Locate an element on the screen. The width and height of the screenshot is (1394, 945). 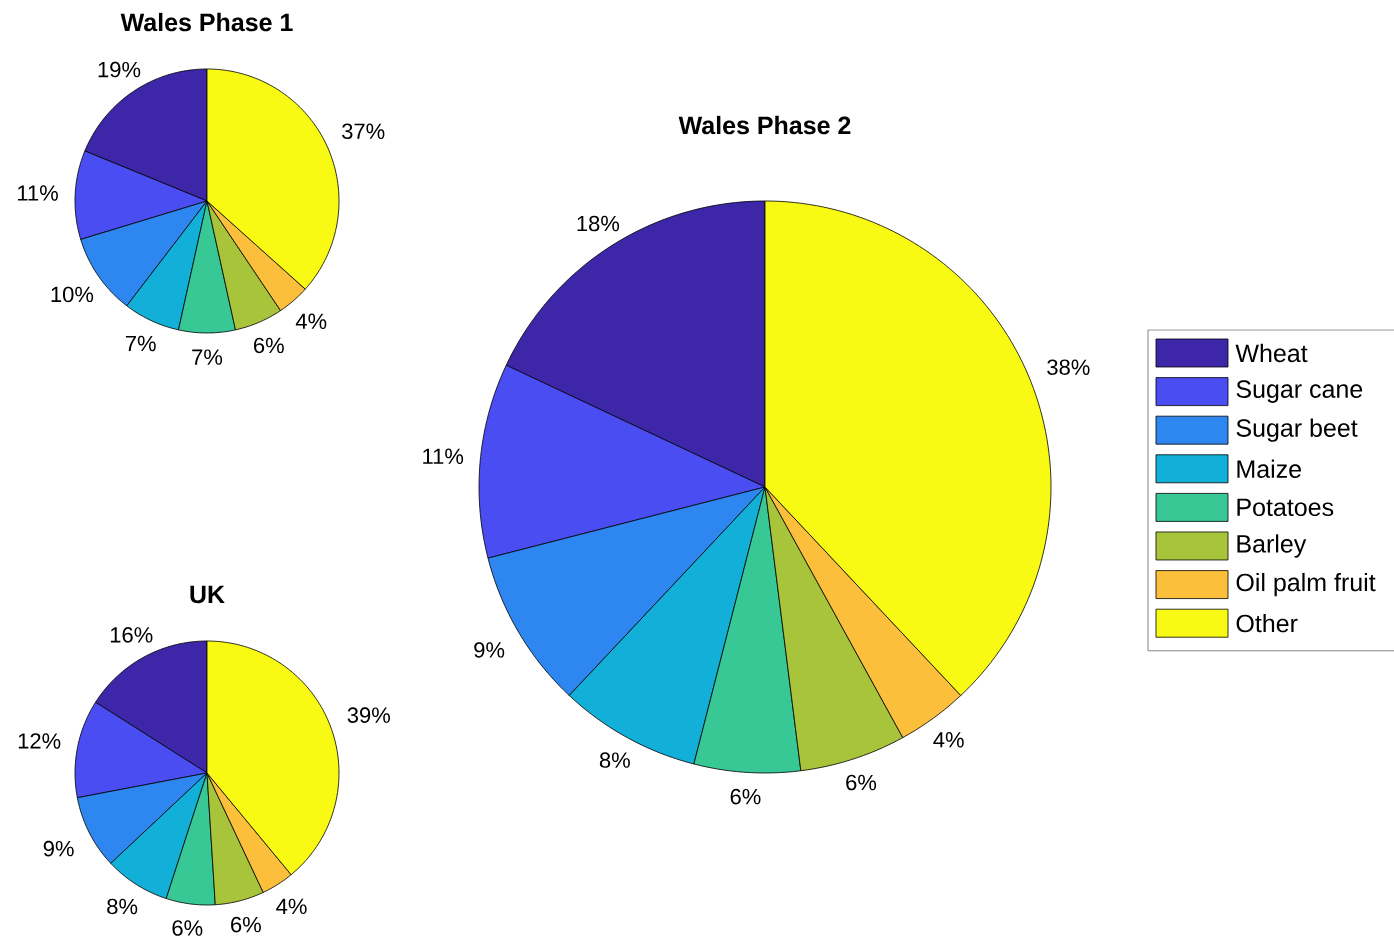
chart-title: Wales Phase 2 is located at coordinates (764, 125).